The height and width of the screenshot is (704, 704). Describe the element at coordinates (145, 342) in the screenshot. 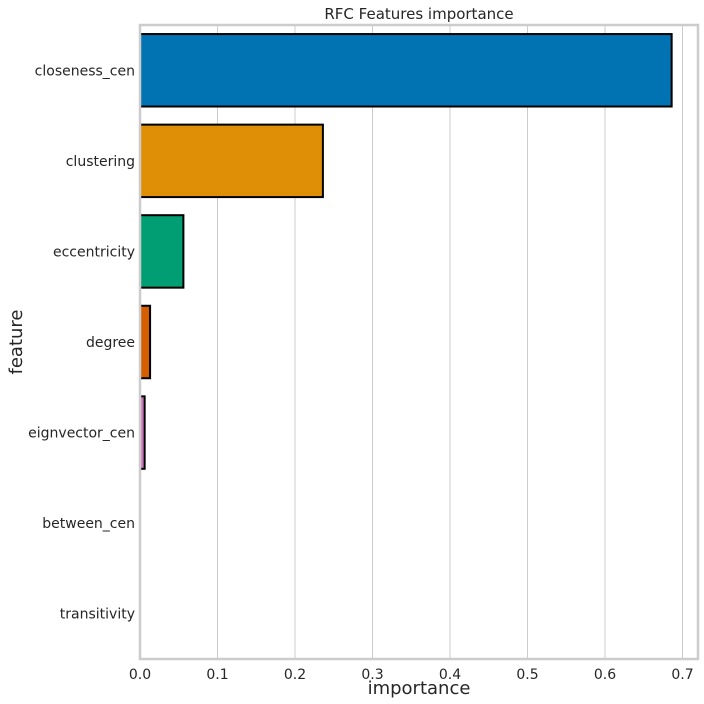

I see `bar-degree` at that location.